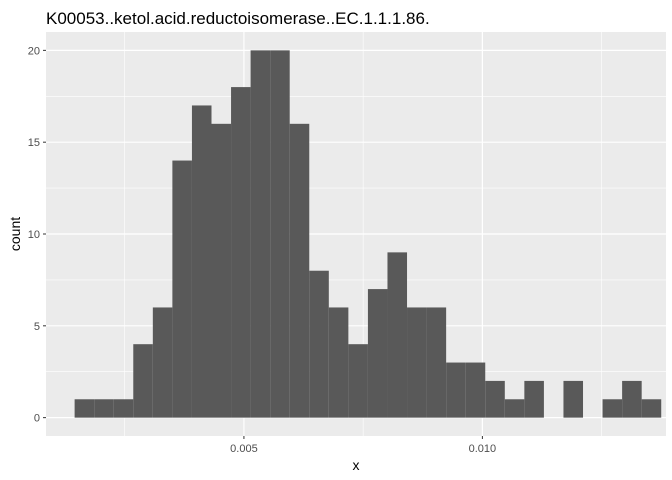 The height and width of the screenshot is (480, 672). Describe the element at coordinates (34, 143) in the screenshot. I see `y-tick-label: 15` at that location.